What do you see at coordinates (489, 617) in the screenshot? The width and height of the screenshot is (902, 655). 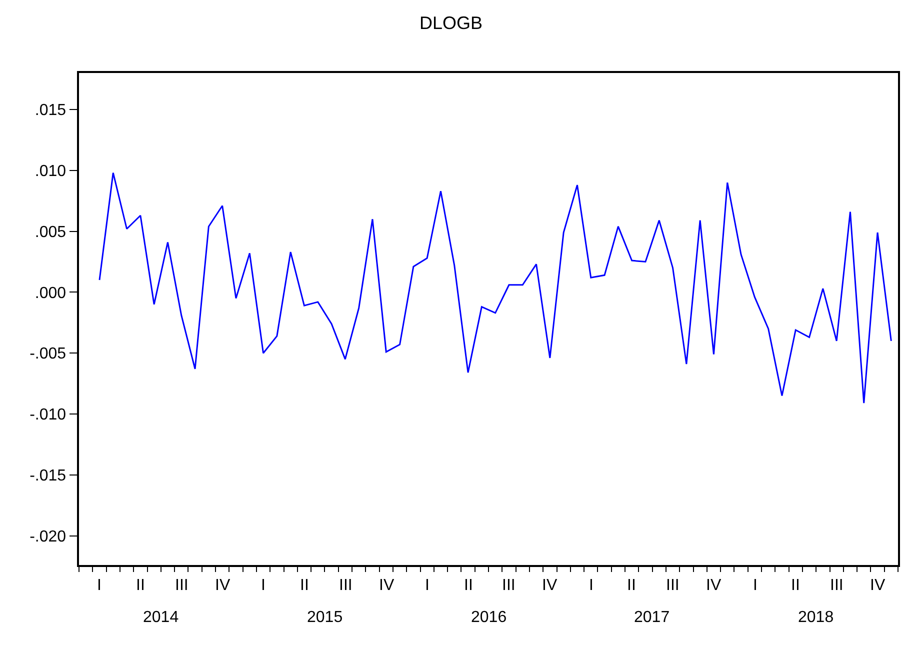 I see `text: 2016` at bounding box center [489, 617].